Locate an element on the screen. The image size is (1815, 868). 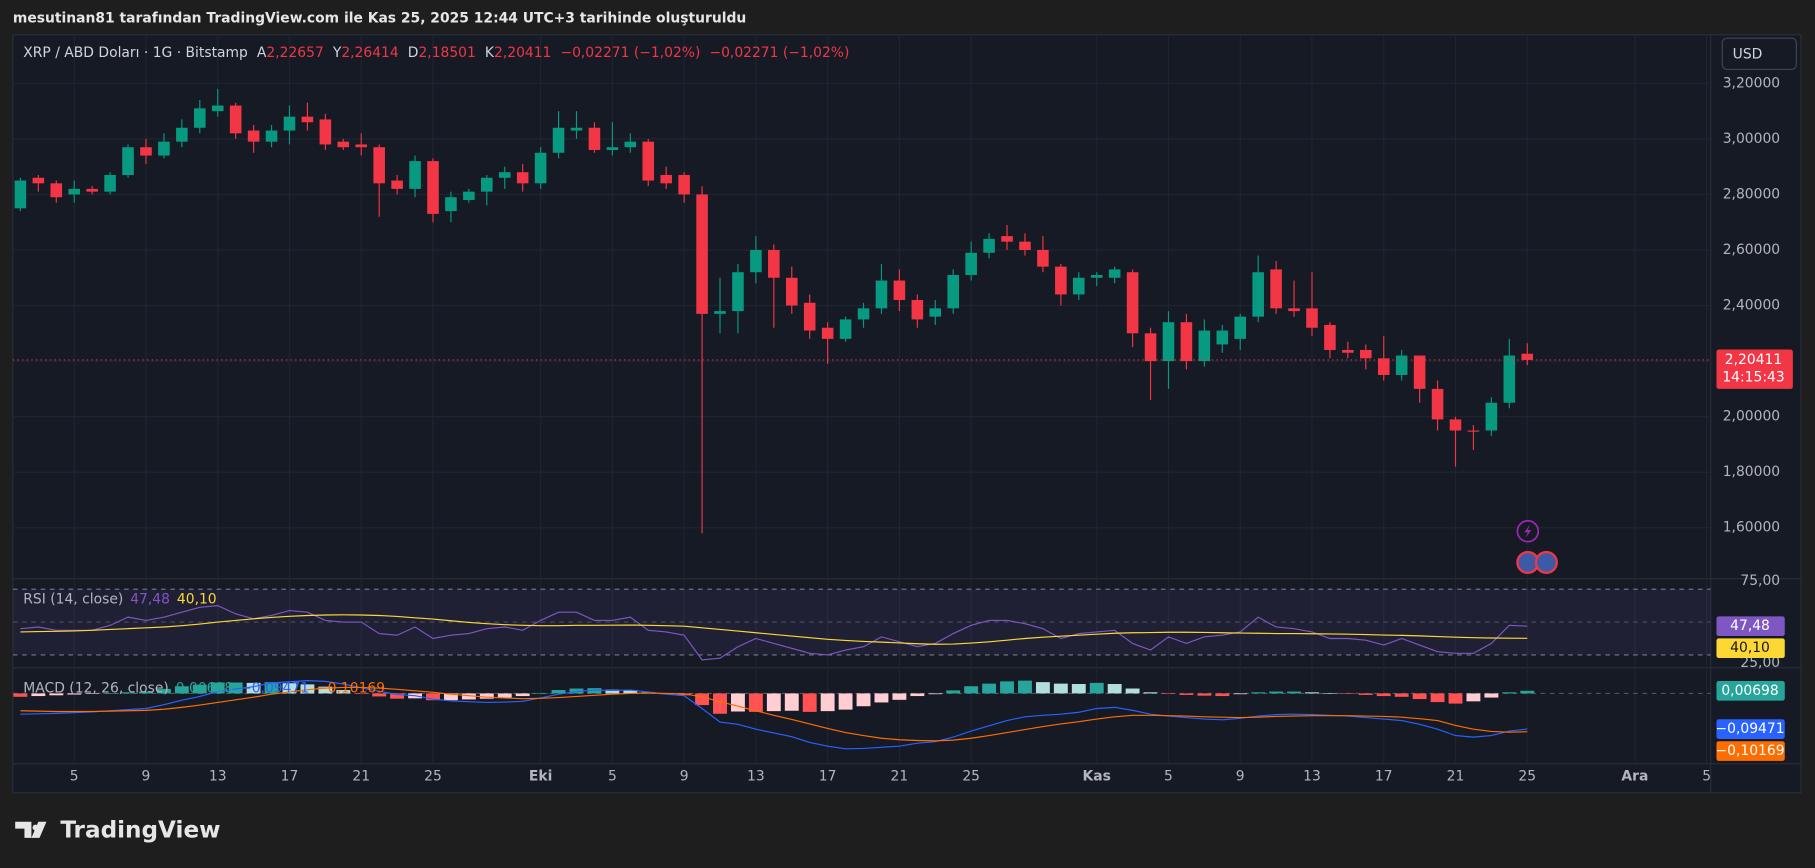
flag-icon is located at coordinates (1546, 562).